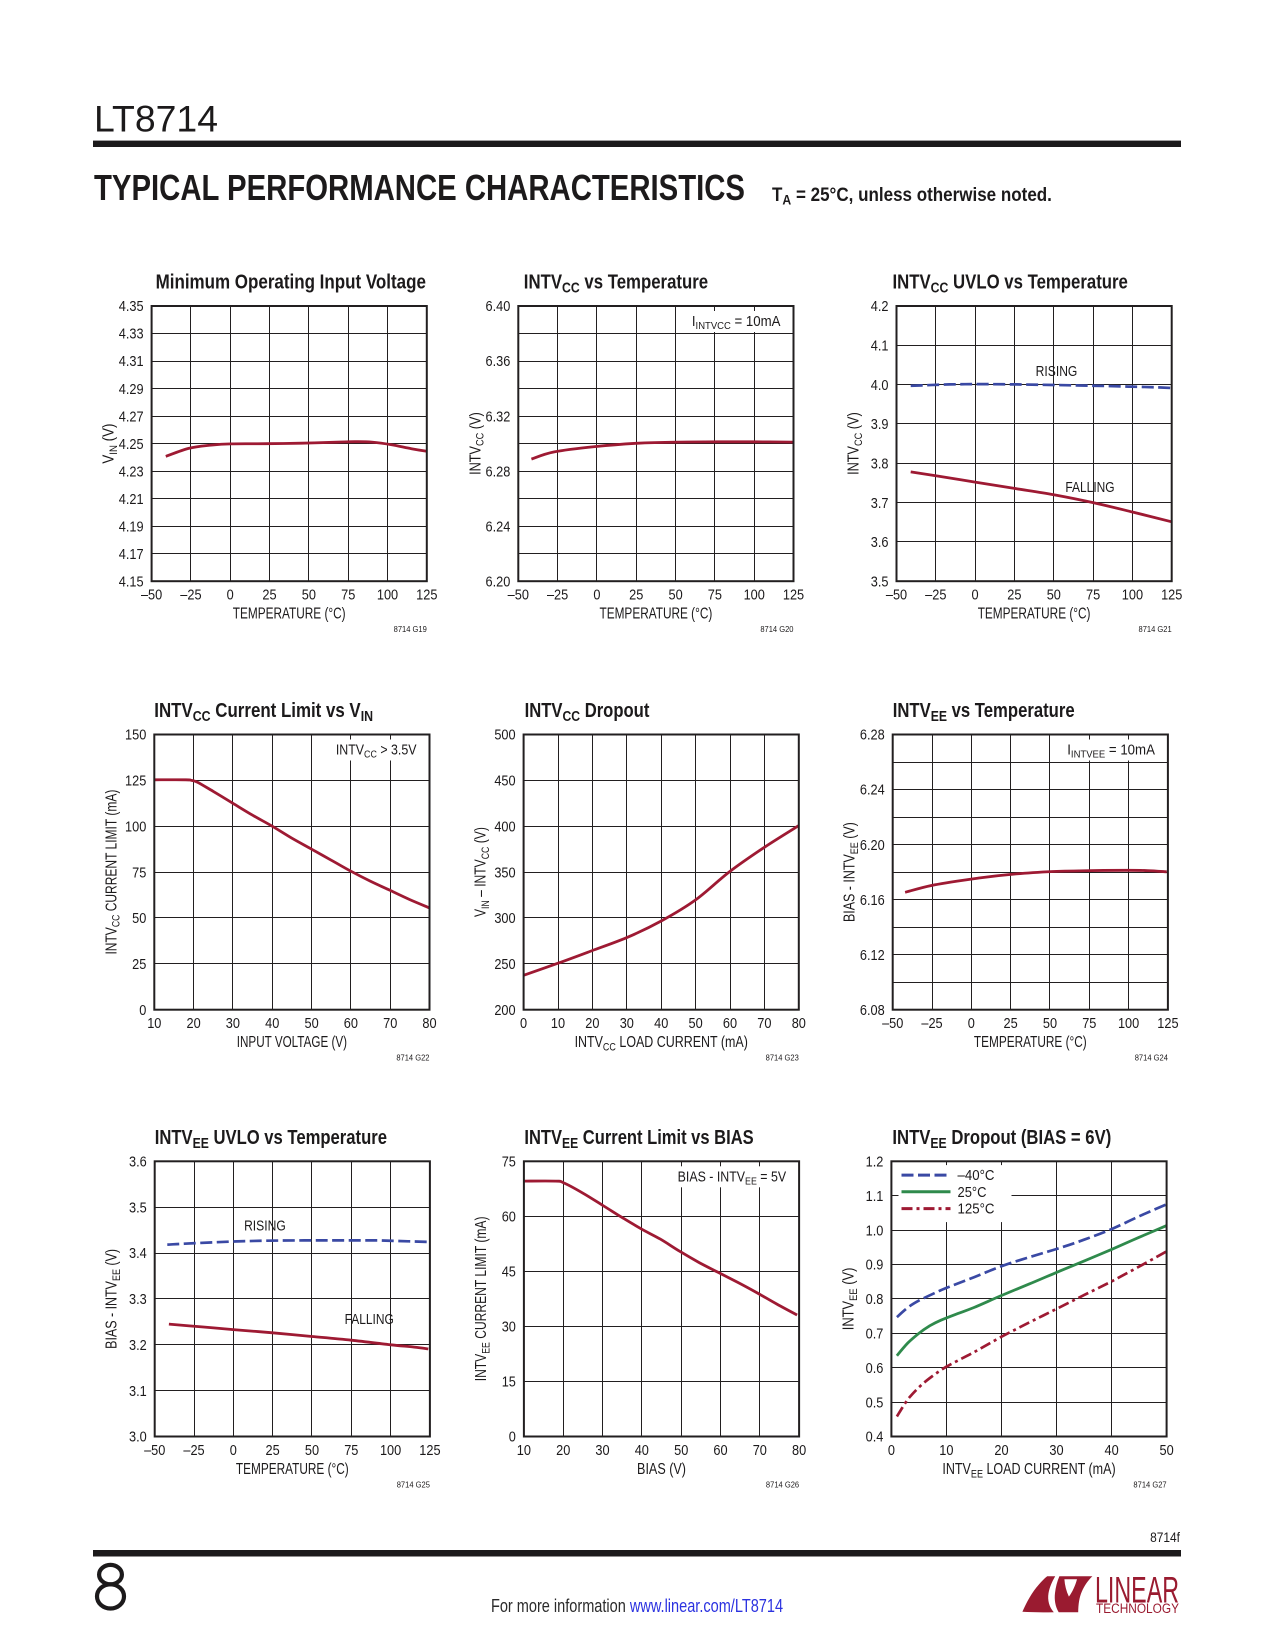 The image size is (1275, 1650). What do you see at coordinates (1152, 1058) in the screenshot?
I see `svg-text: 8714 G24` at bounding box center [1152, 1058].